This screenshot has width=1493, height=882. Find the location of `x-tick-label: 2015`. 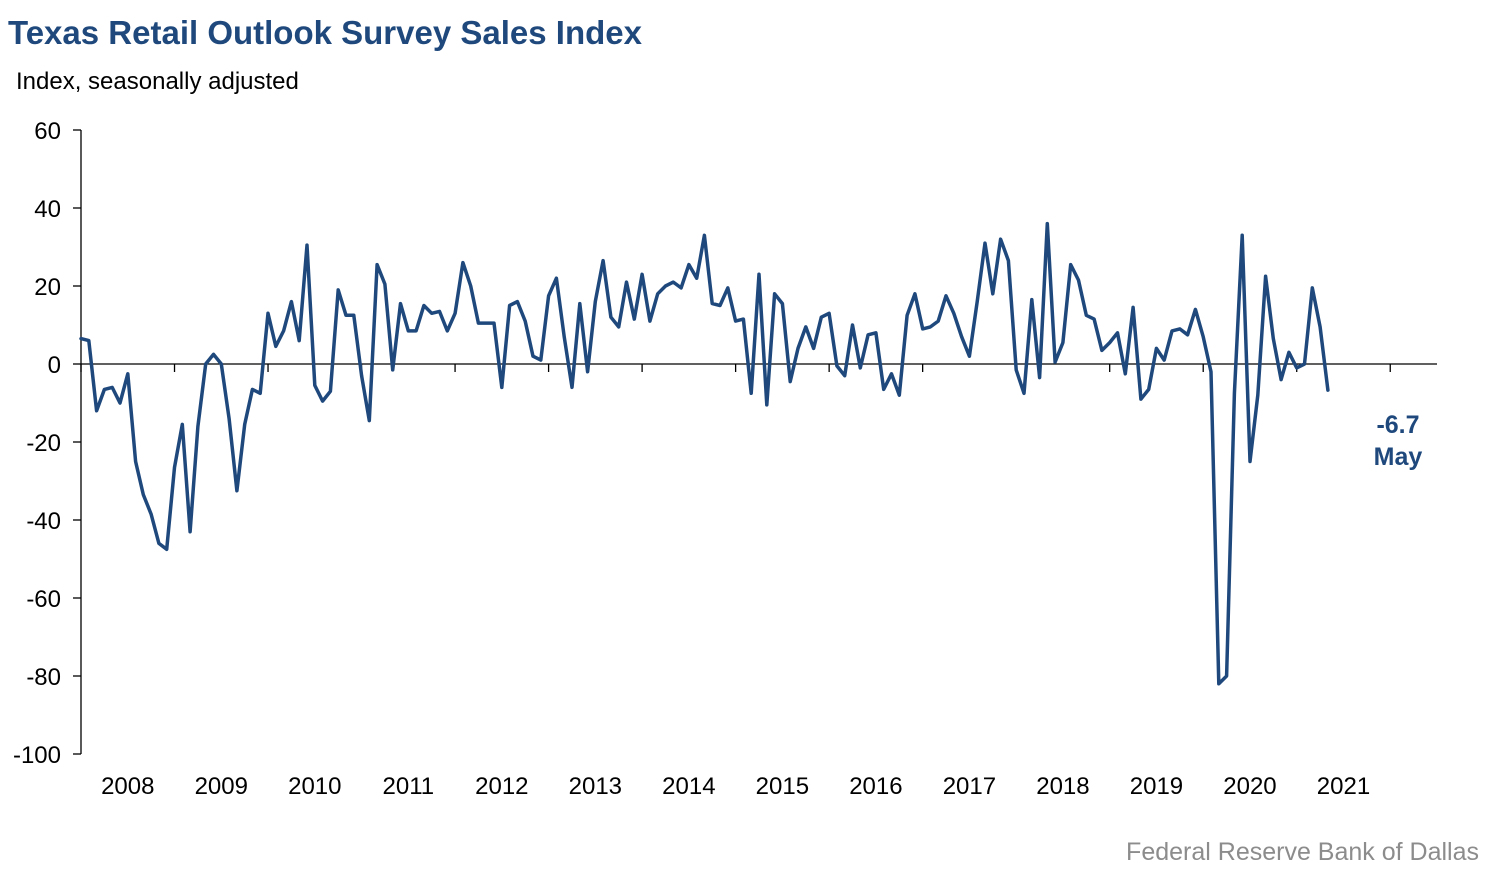

x-tick-label: 2015 is located at coordinates (782, 786).